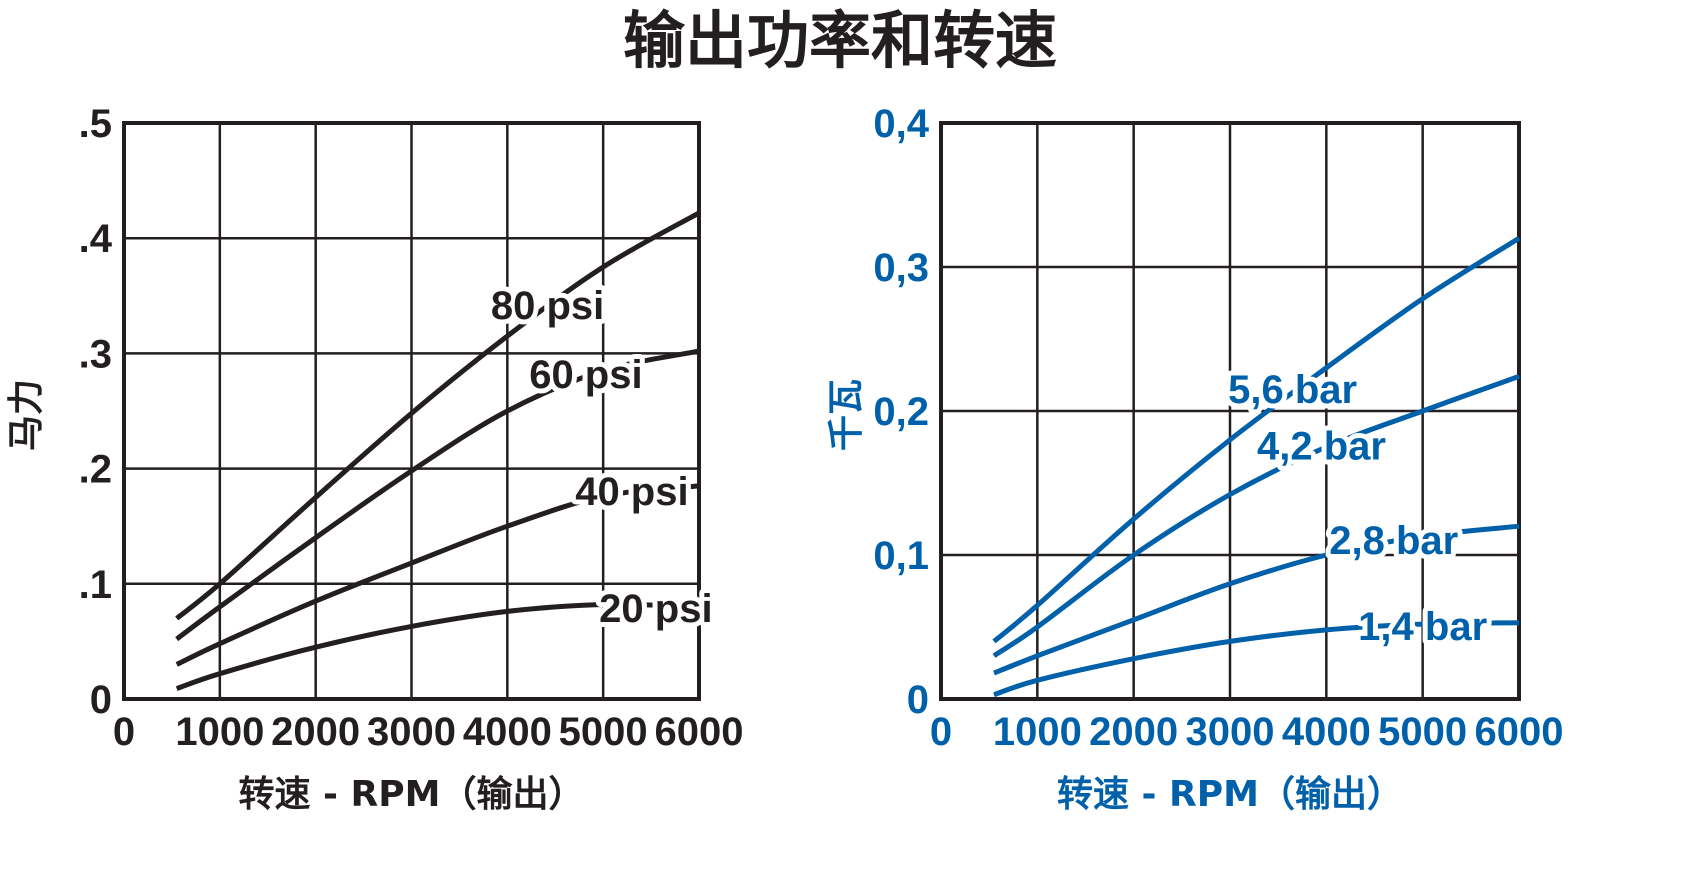 Image resolution: width=1681 pixels, height=881 pixels. Describe the element at coordinates (901, 412) in the screenshot. I see `y-tick-label: 0,2` at that location.